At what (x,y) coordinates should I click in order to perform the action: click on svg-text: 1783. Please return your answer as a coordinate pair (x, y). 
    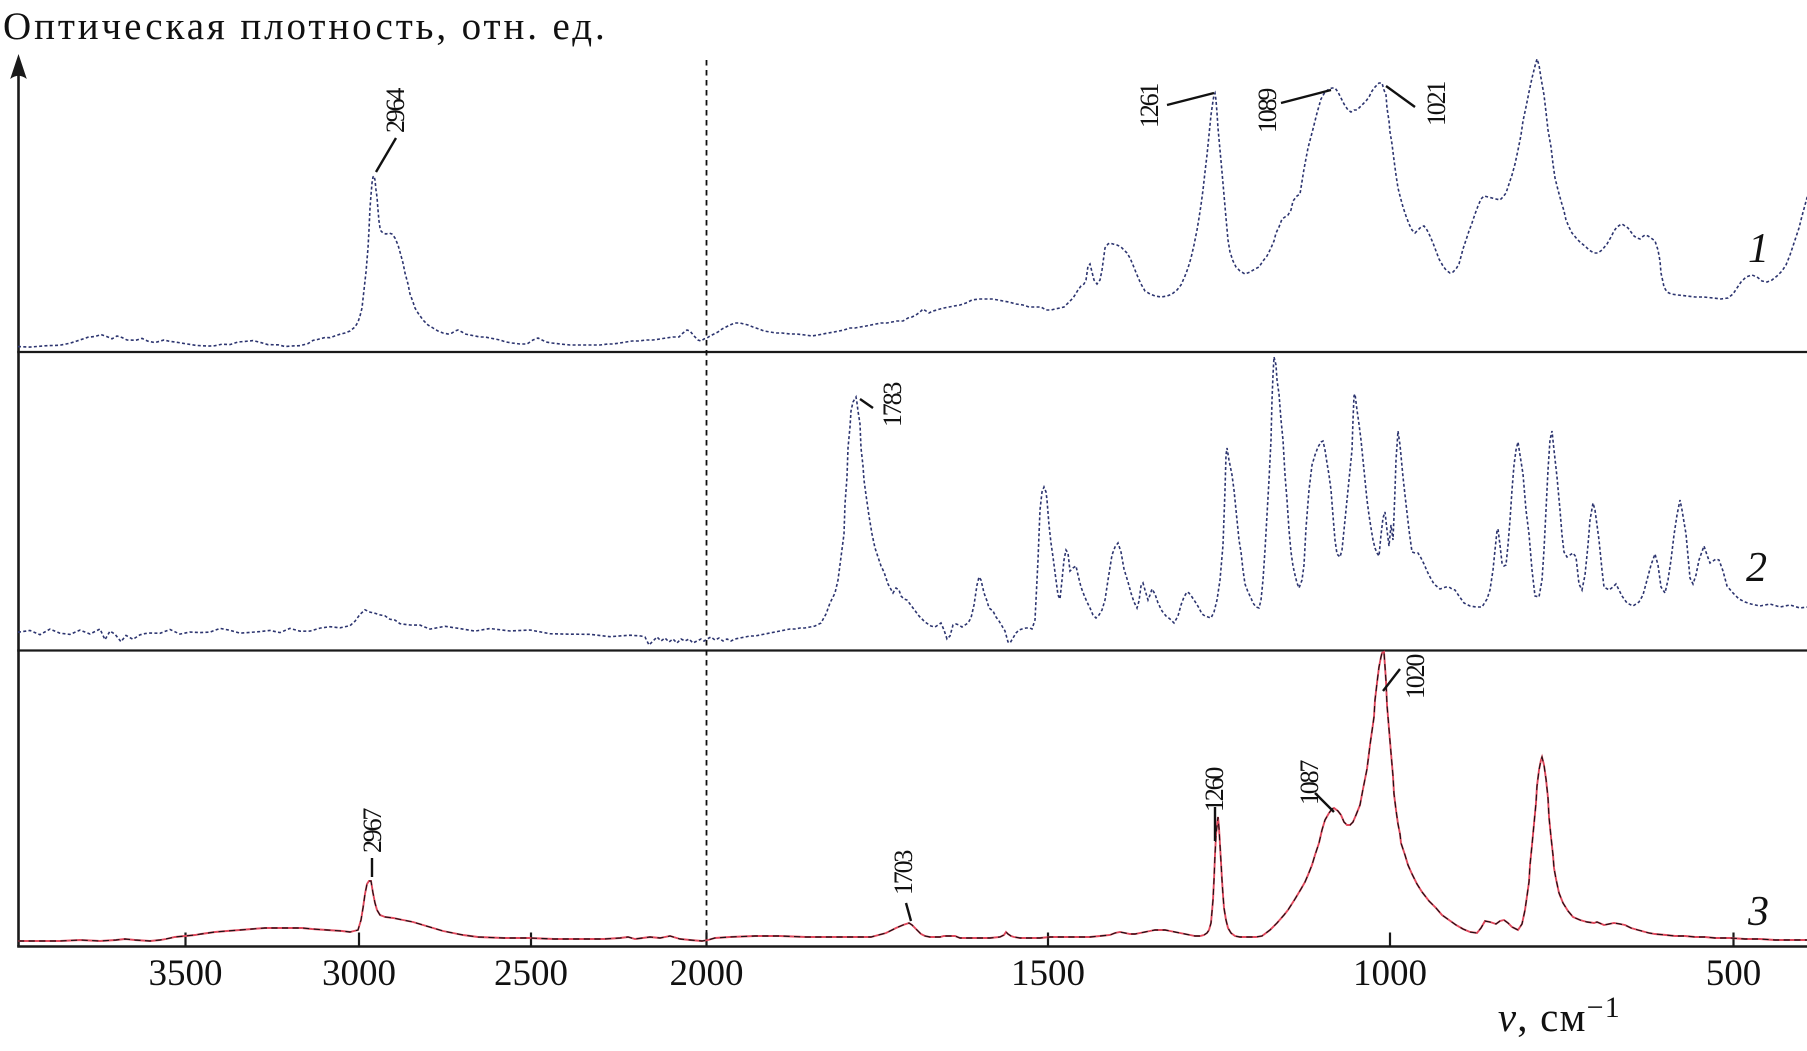
    Looking at the image, I should click on (892, 405).